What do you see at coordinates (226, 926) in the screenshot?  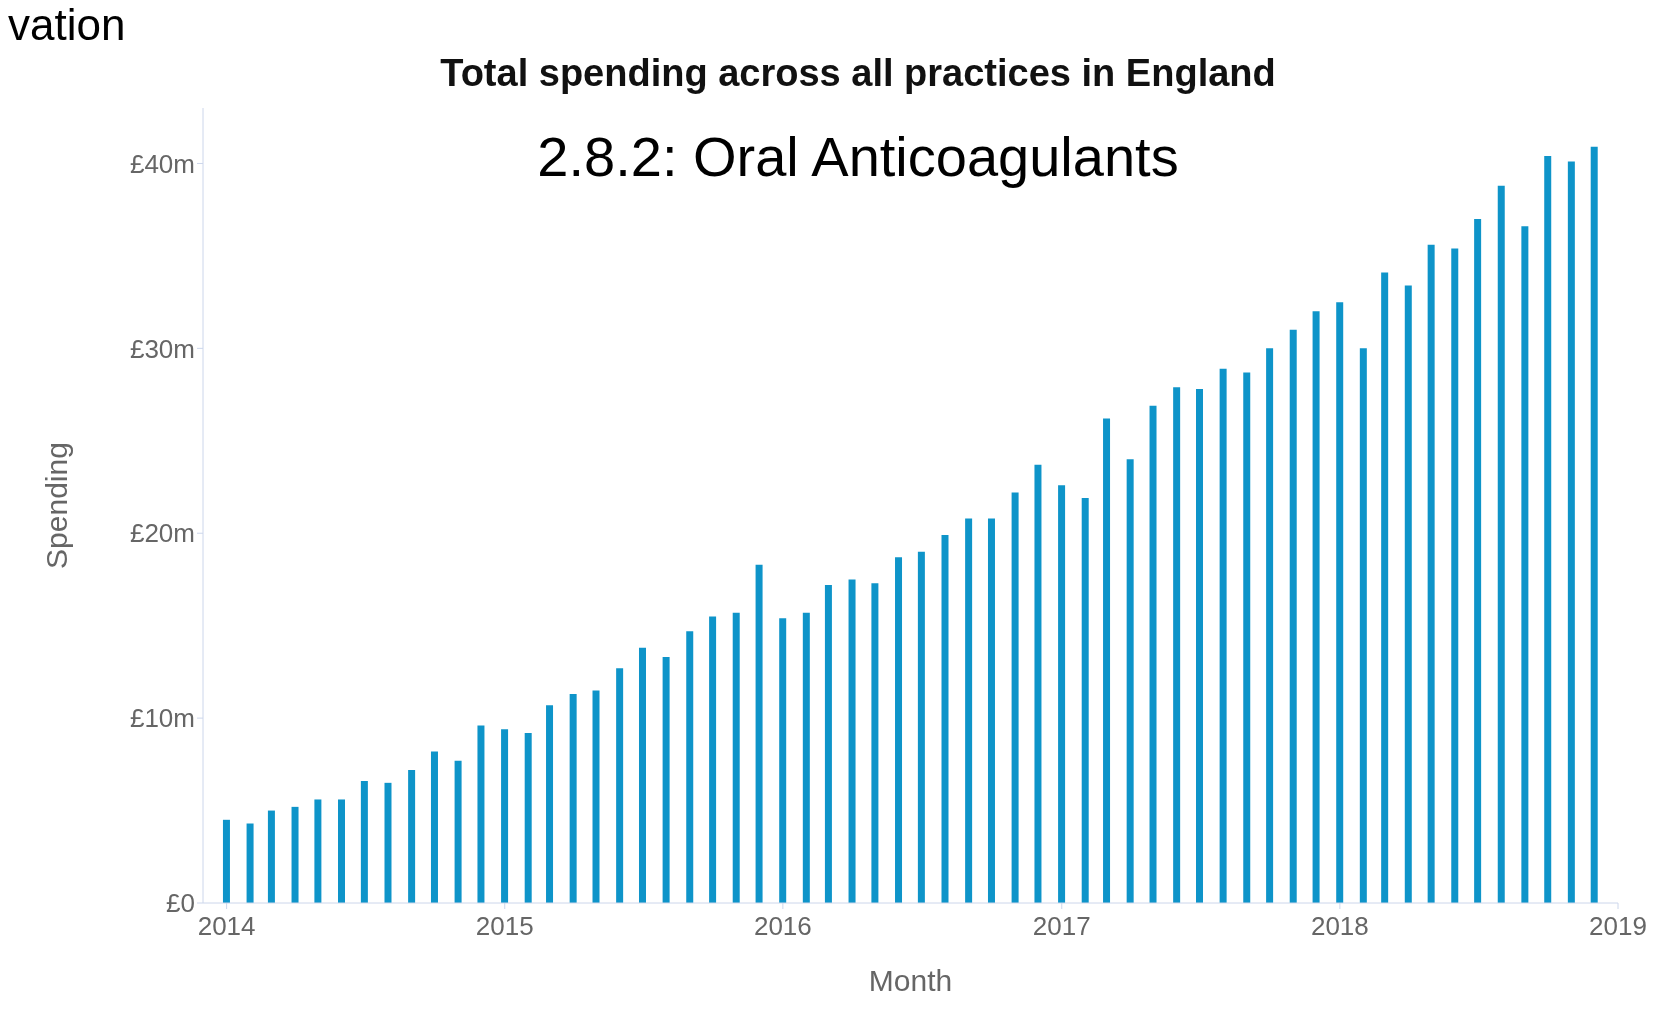 I see `x-tick-label: 2014` at bounding box center [226, 926].